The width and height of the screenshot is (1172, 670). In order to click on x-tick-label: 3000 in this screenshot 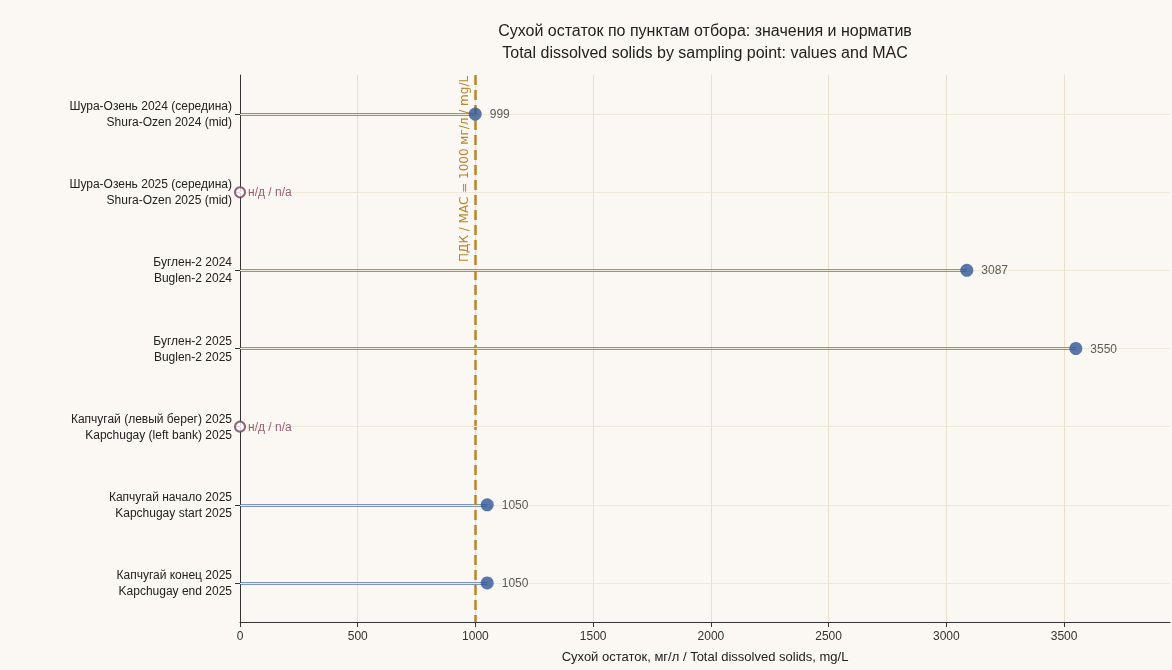, I will do `click(946, 636)`.